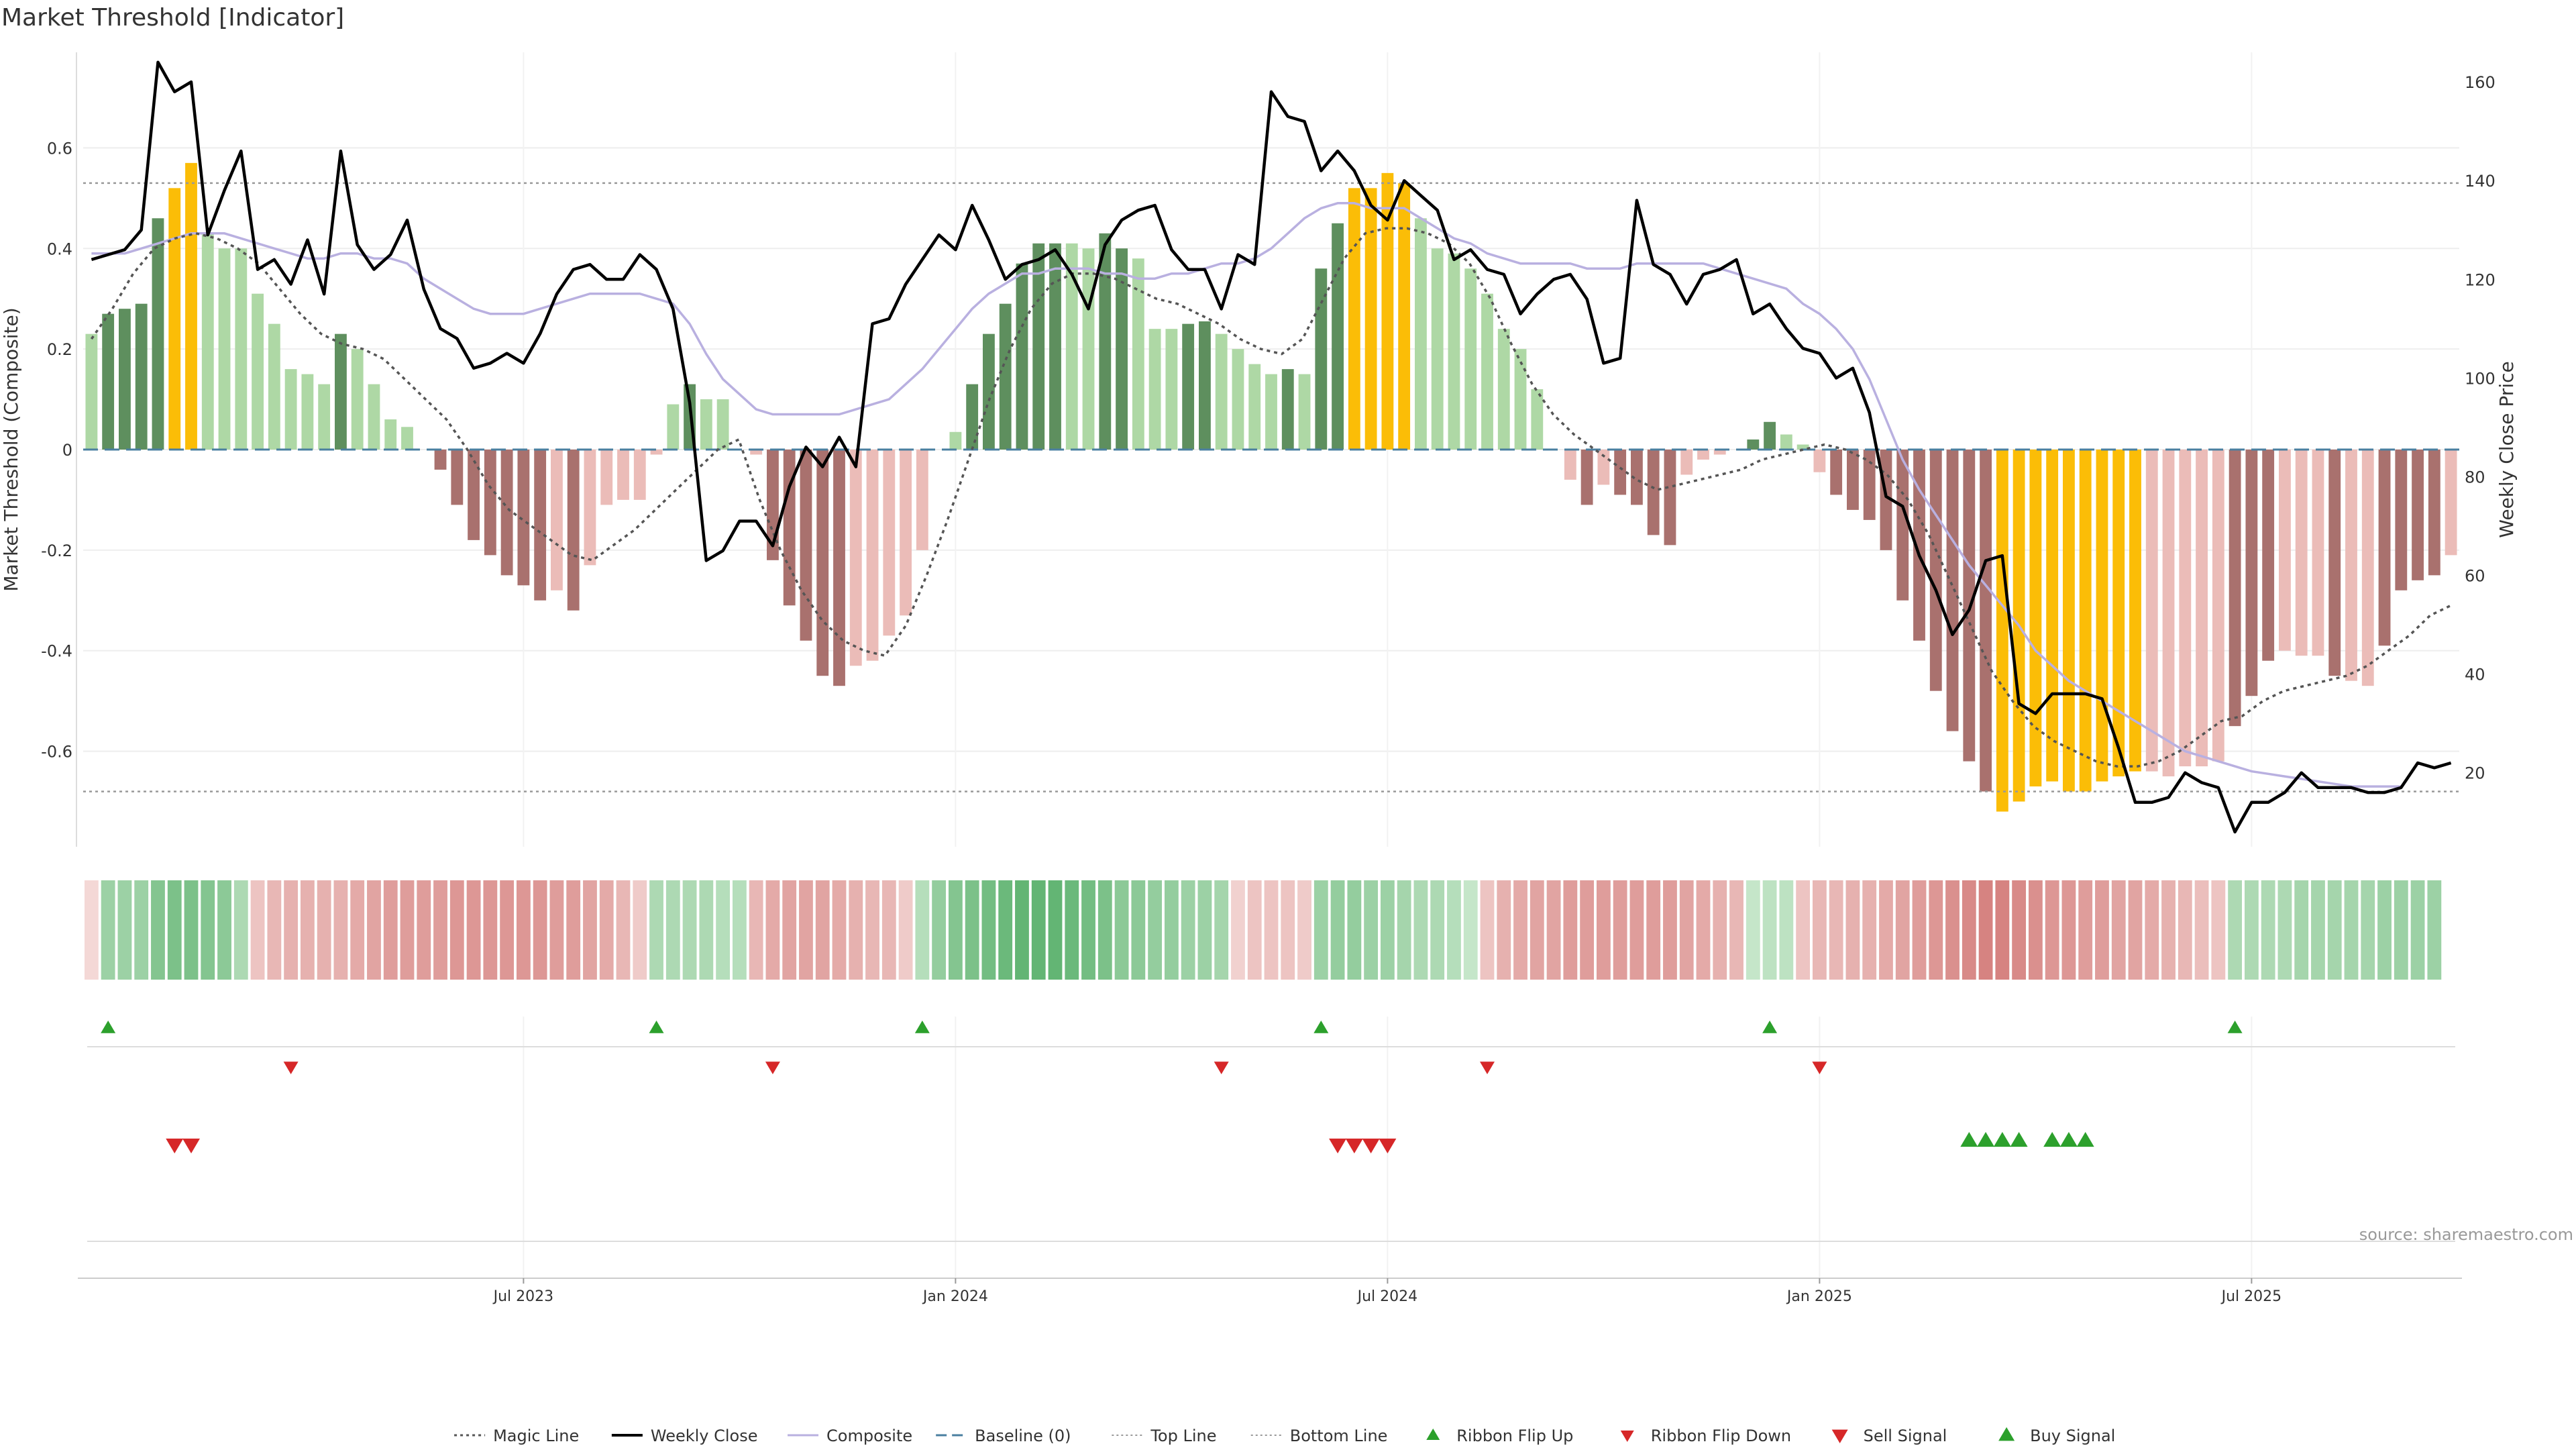 The image size is (2576, 1452). Describe the element at coordinates (1721, 1436) in the screenshot. I see `legend-label: Ribbon Flip Down` at that location.